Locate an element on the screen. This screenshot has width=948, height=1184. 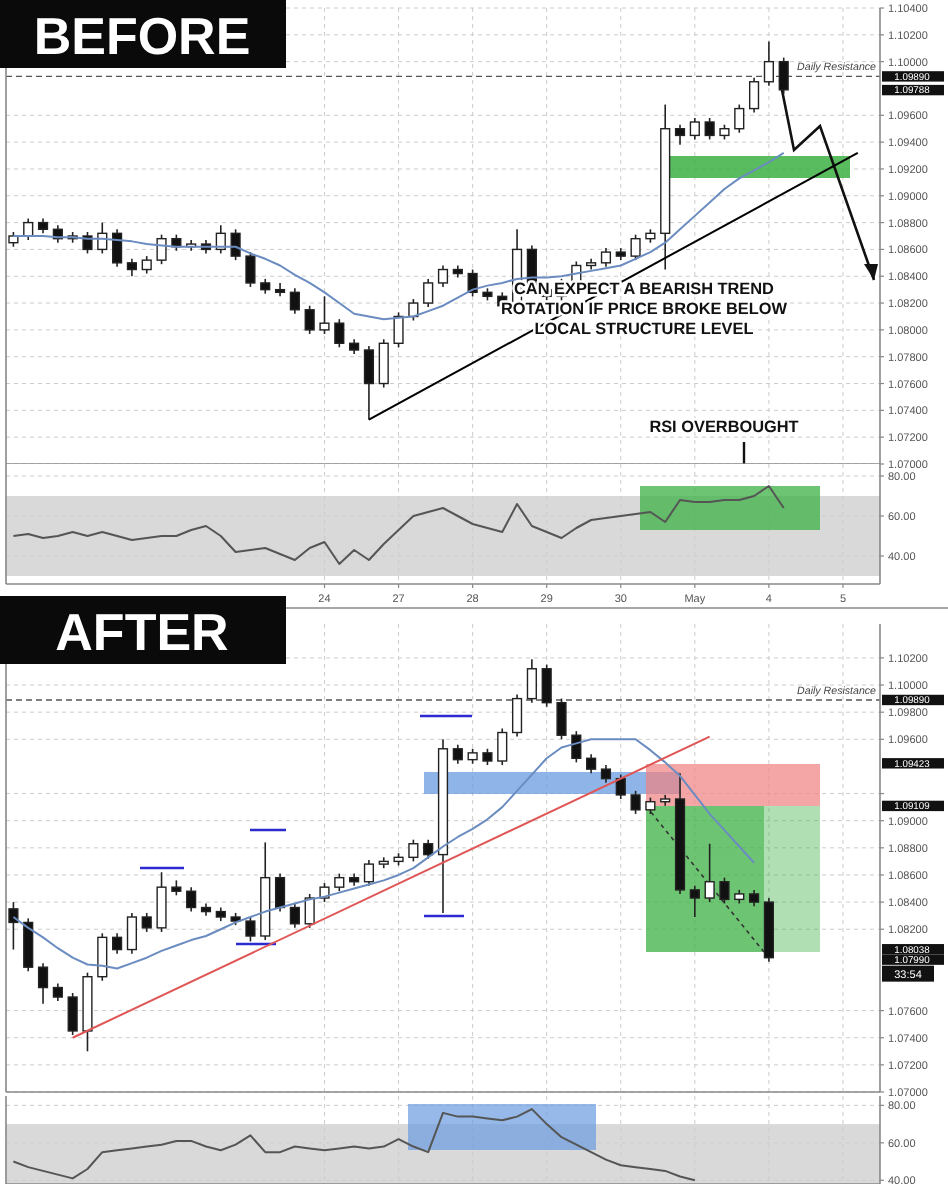
chart-title: AFTER is located at coordinates (142, 632).